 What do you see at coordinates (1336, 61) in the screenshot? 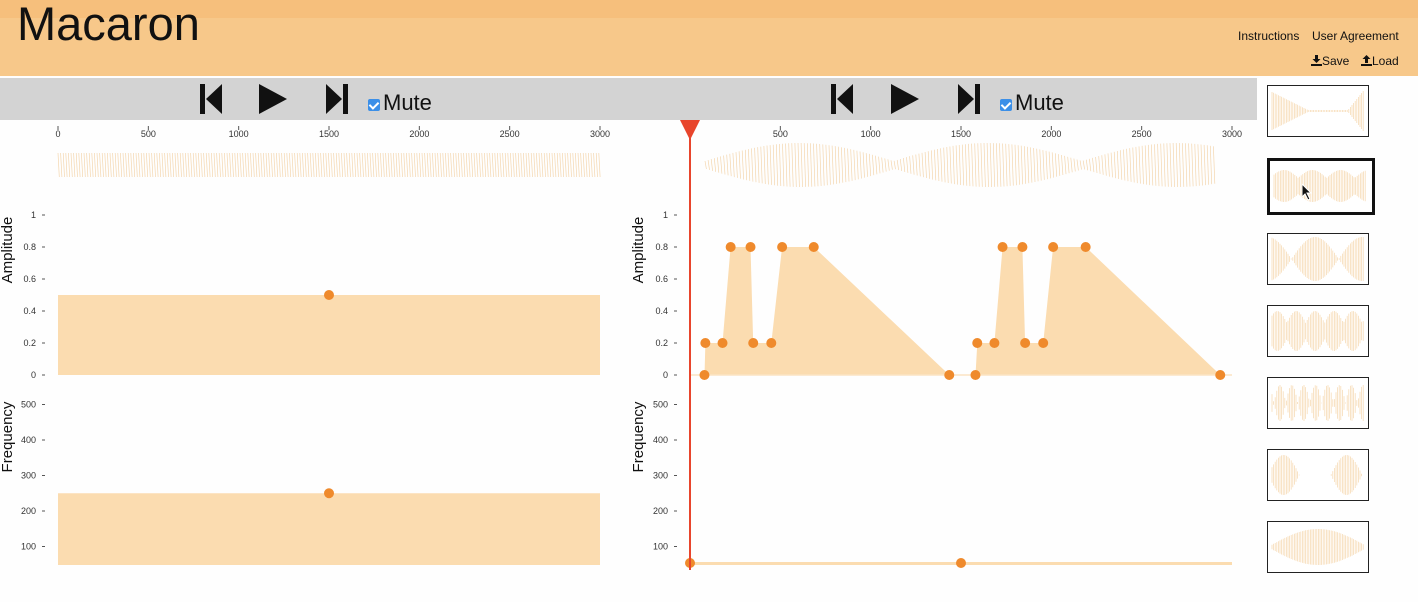
I see `save-label: Save` at bounding box center [1336, 61].